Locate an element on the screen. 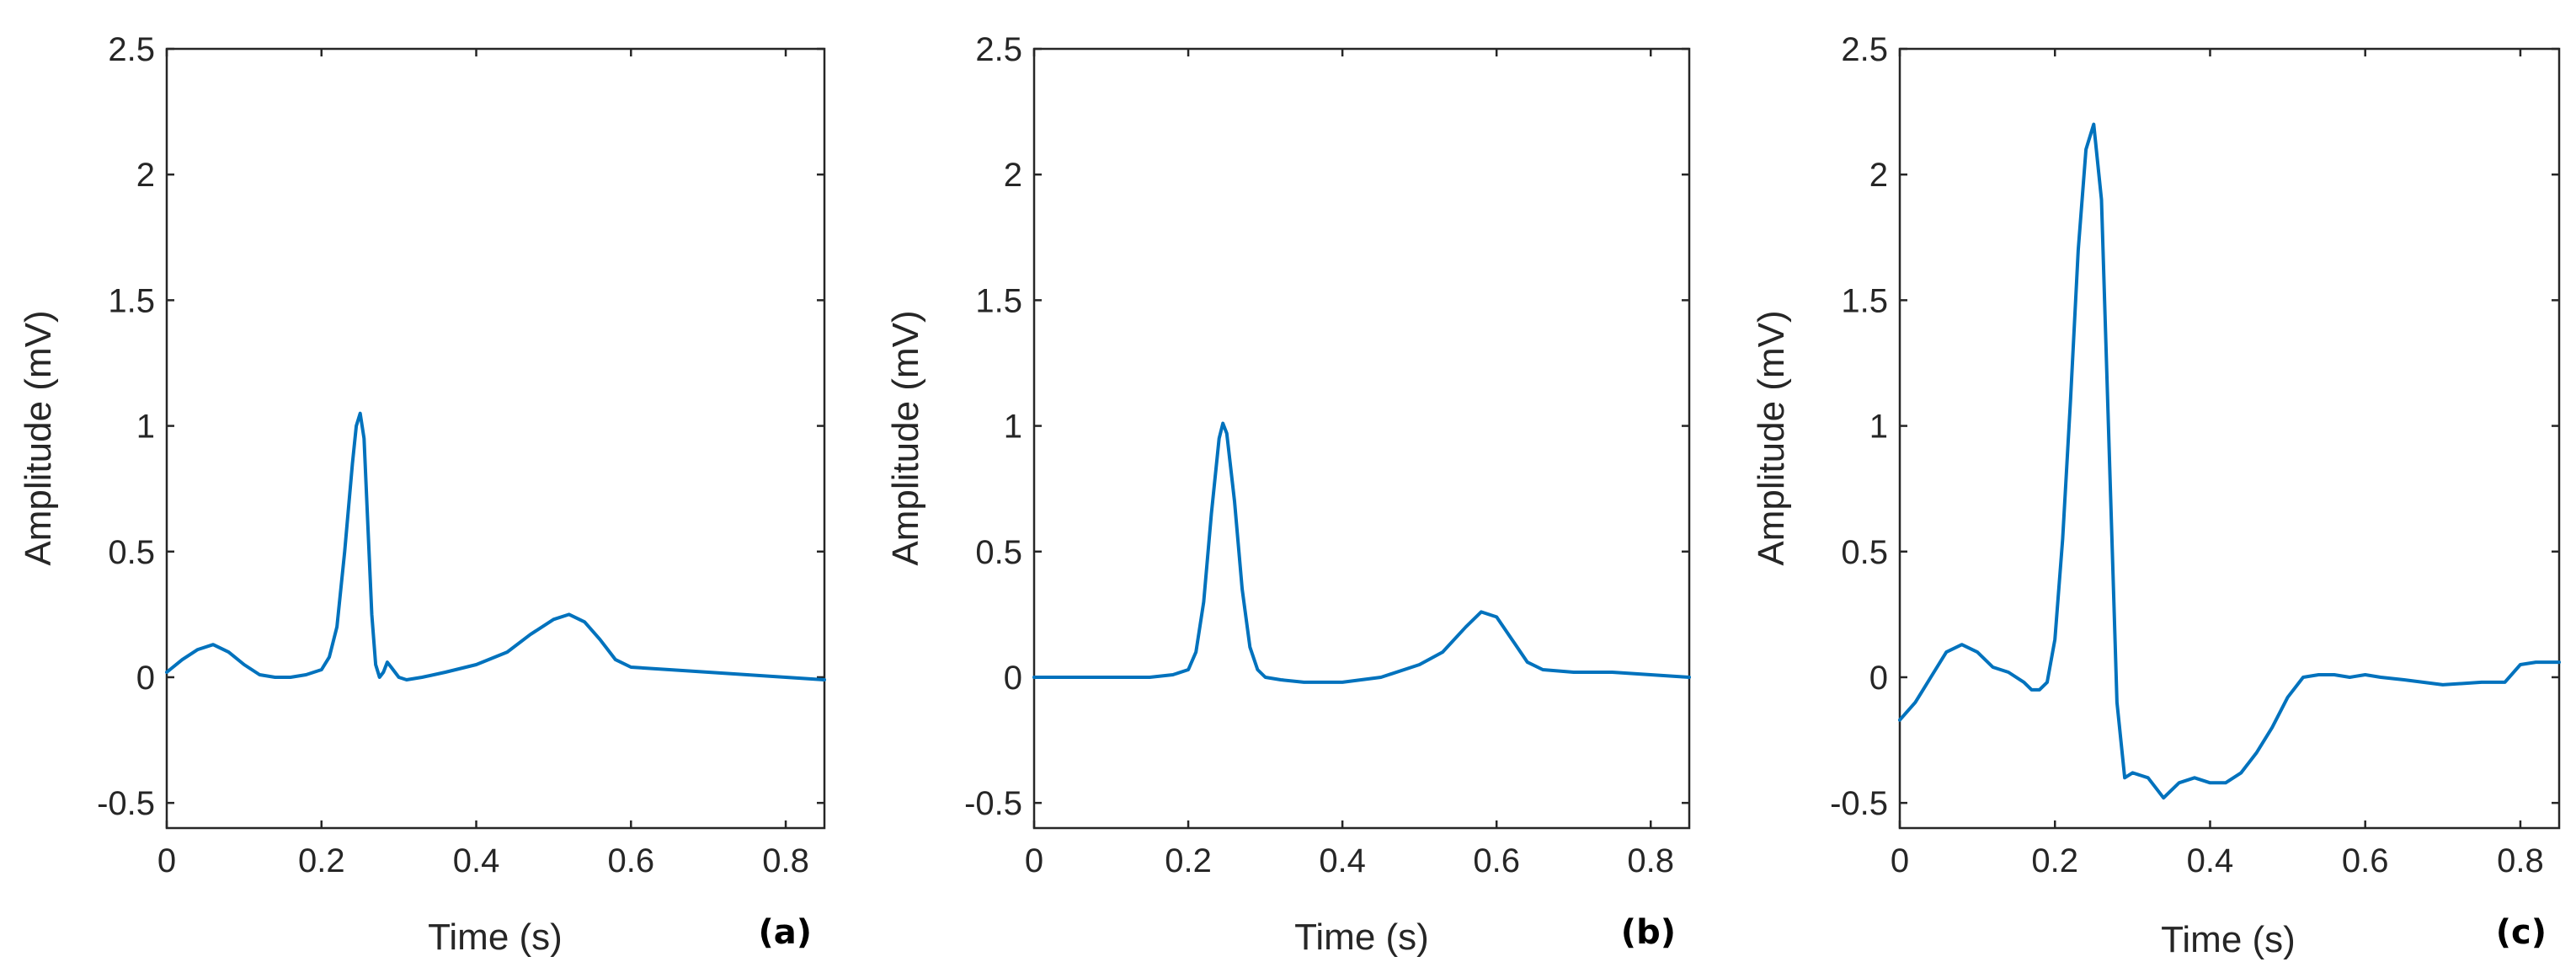  series-a is located at coordinates (495, 546).